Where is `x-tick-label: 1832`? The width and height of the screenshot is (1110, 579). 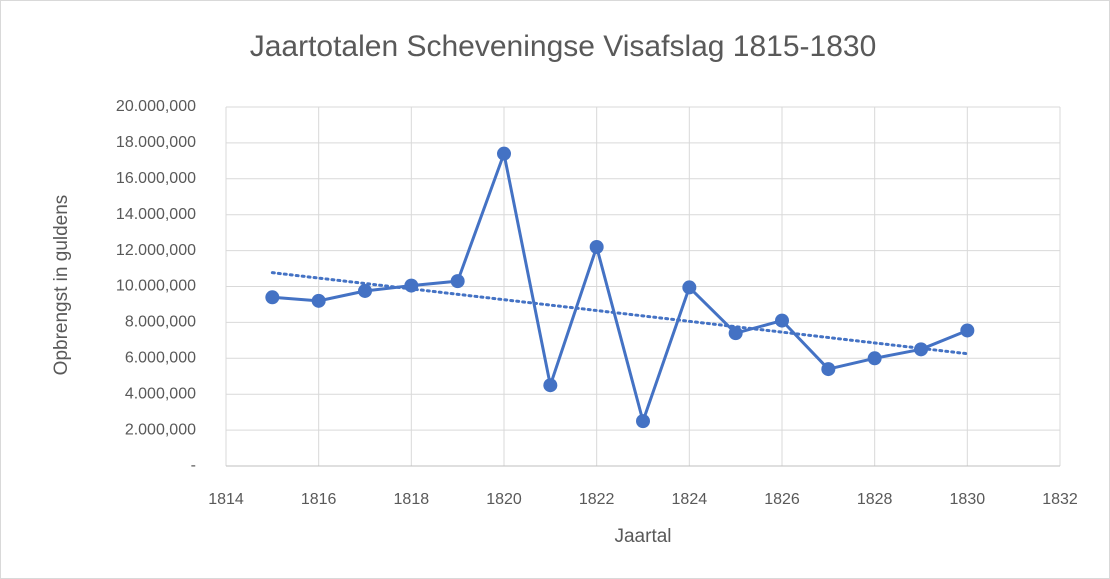 x-tick-label: 1832 is located at coordinates (1060, 499).